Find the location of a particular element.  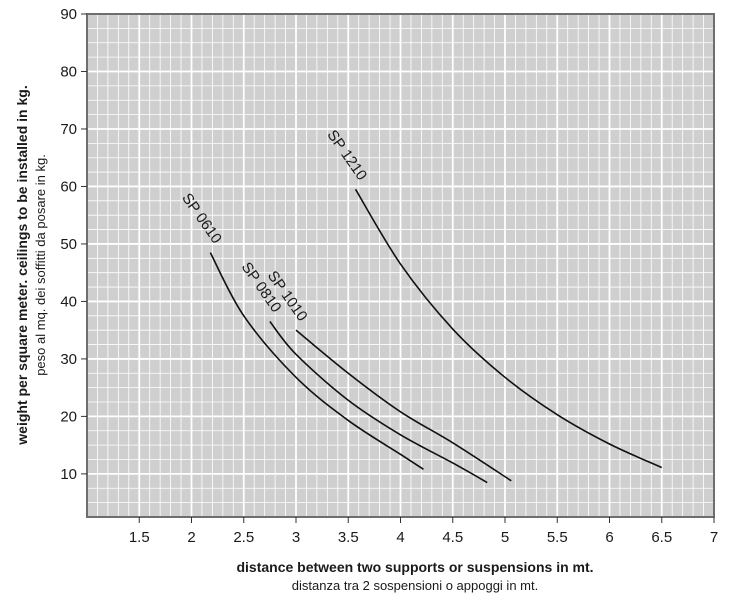

x-tick-label: 4 is located at coordinates (400, 537).